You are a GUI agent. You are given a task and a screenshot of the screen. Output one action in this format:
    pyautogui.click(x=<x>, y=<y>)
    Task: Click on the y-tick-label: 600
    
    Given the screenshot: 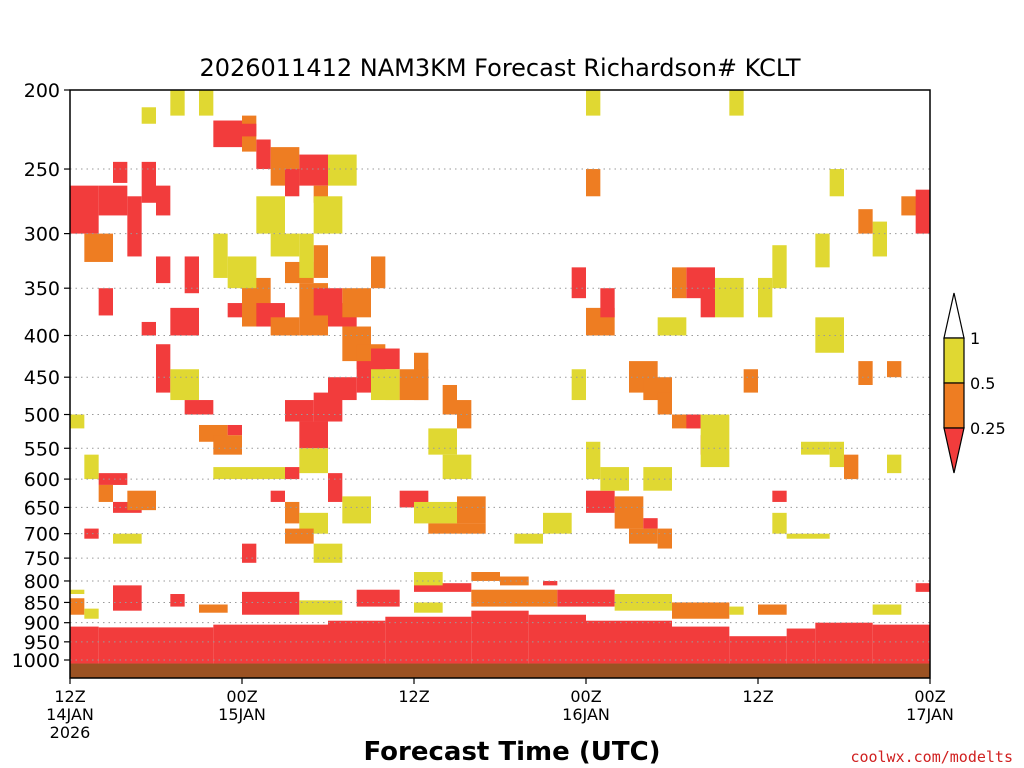 What is the action you would take?
    pyautogui.click(x=42, y=480)
    